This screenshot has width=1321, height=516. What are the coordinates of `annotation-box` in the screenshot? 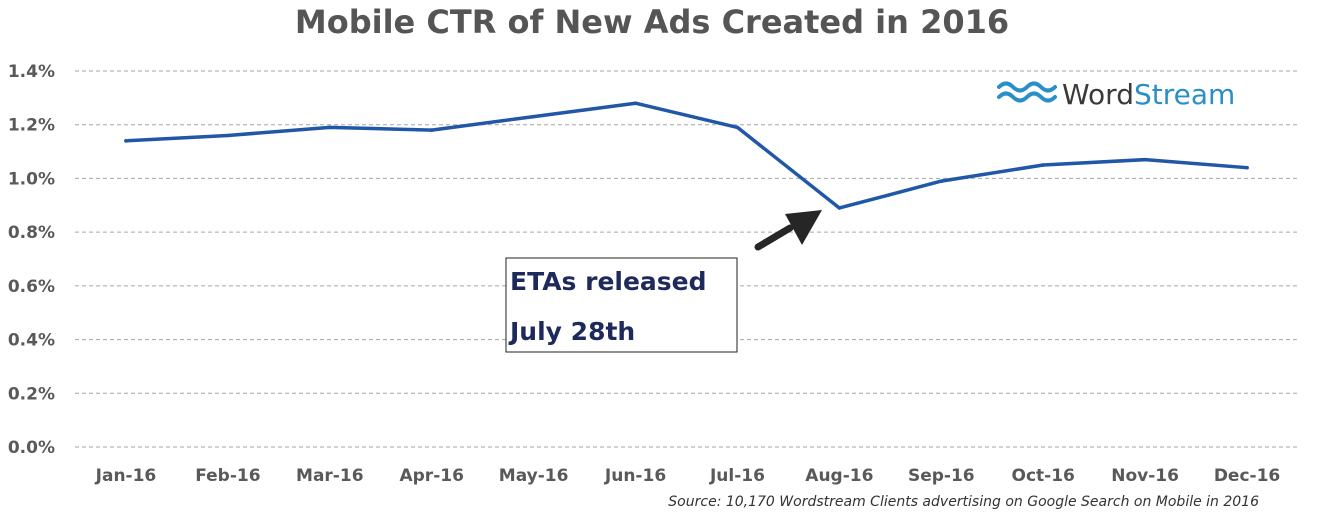 It's located at (621, 305).